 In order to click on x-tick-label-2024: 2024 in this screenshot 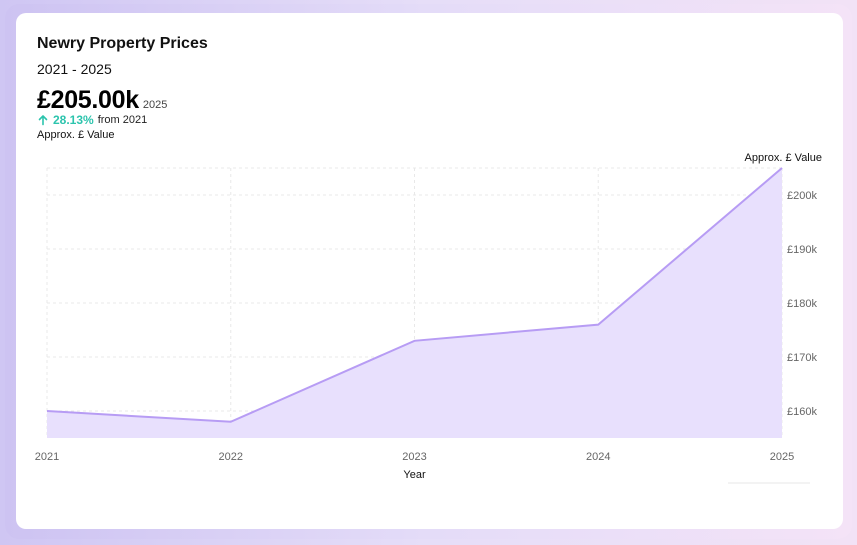, I will do `click(598, 457)`.